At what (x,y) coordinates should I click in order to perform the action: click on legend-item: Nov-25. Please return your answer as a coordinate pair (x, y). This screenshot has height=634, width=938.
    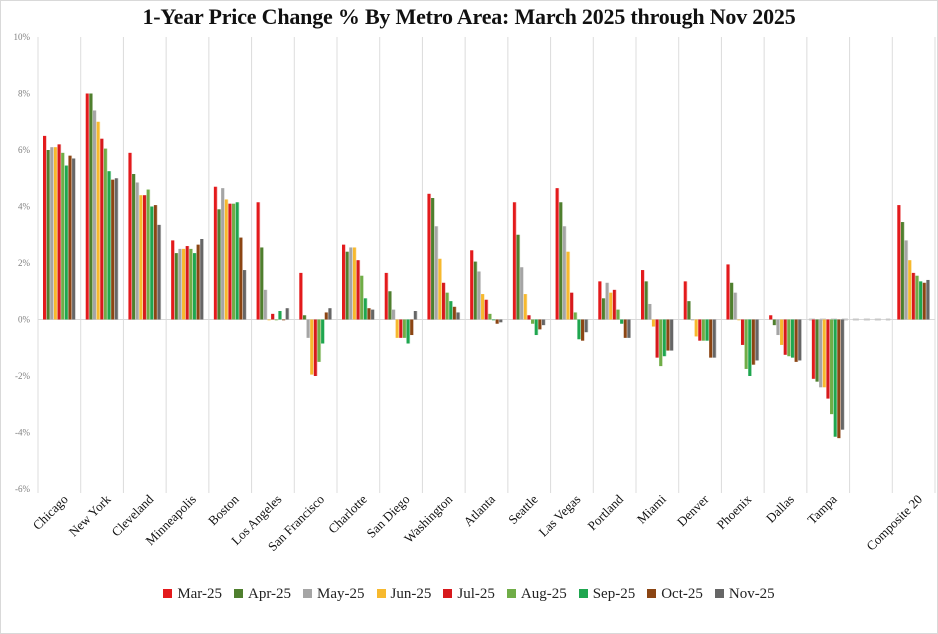
    Looking at the image, I should click on (744, 594).